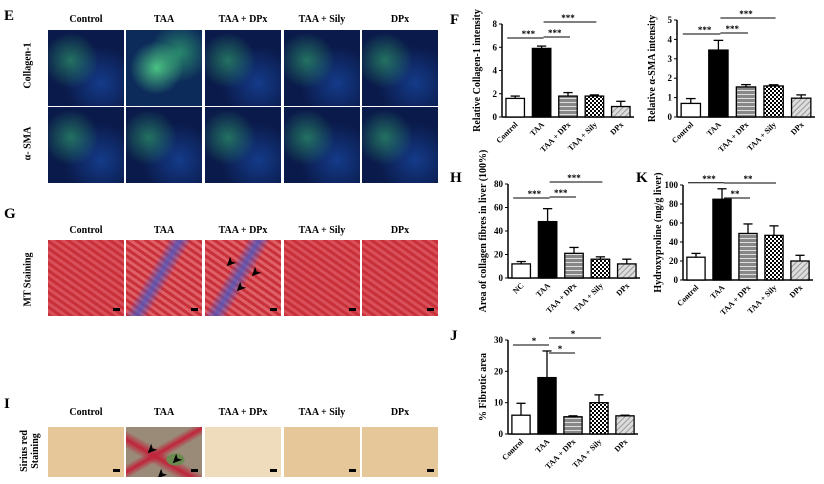 This screenshot has height=484, width=824. Describe the element at coordinates (322, 19) in the screenshot. I see `column-header: TAA + Sily` at that location.